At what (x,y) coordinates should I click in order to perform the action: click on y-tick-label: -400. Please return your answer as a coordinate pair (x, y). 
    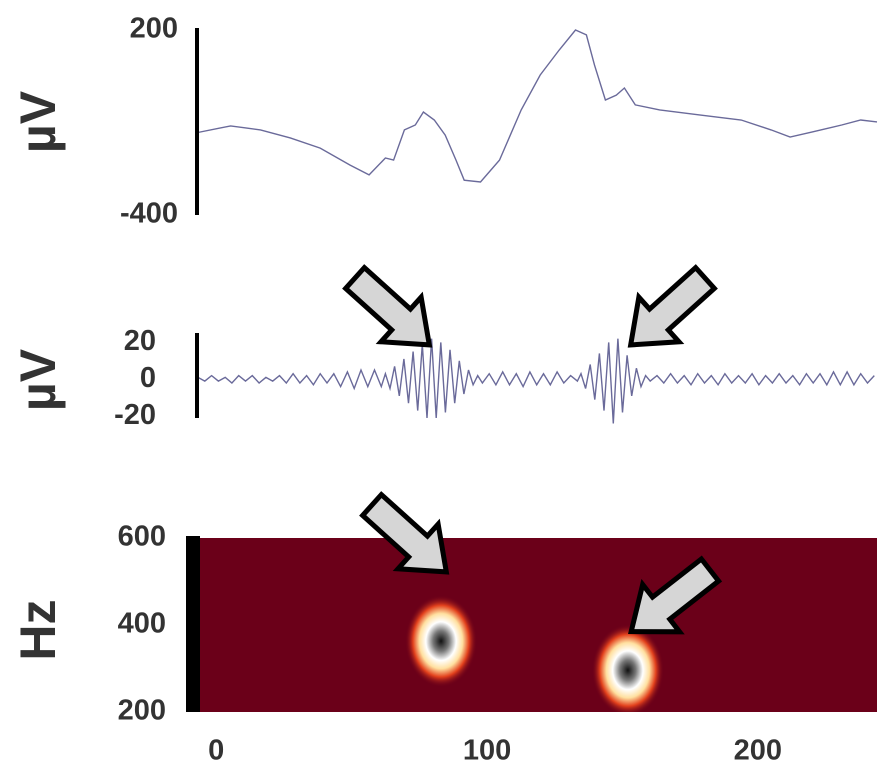
    Looking at the image, I should click on (149, 214).